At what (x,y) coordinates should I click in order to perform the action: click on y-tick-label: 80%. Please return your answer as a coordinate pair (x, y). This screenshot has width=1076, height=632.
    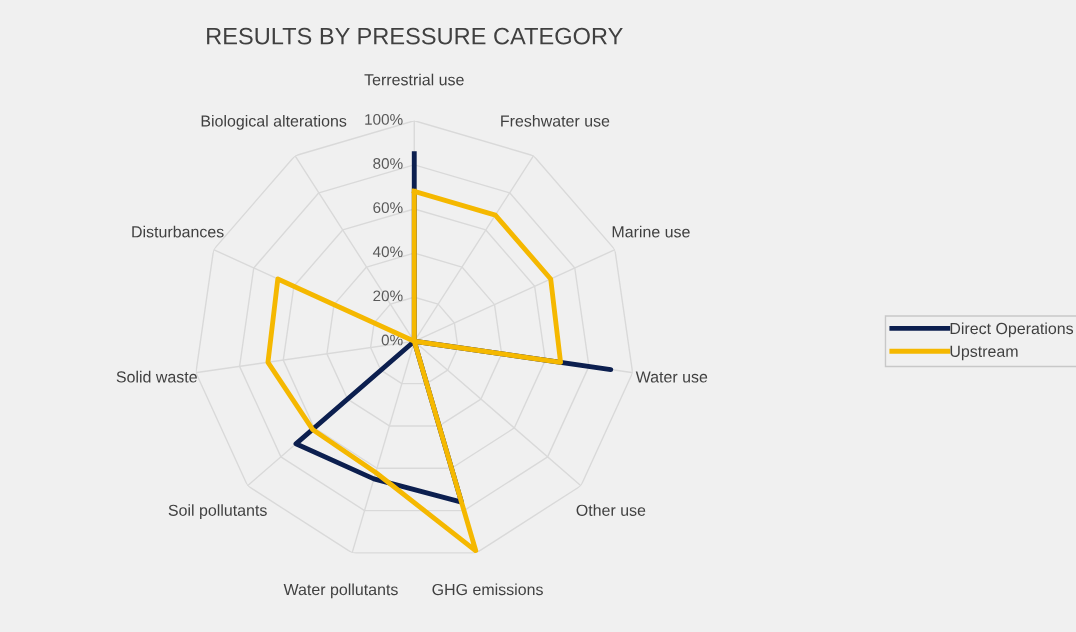
    Looking at the image, I should click on (388, 163).